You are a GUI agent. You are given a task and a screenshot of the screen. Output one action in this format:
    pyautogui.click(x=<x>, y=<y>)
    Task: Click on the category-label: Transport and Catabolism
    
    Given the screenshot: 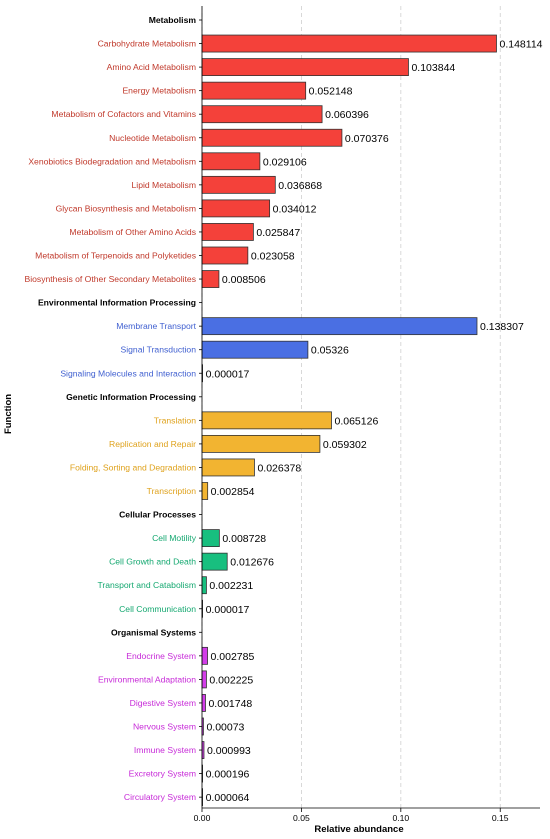 What is the action you would take?
    pyautogui.click(x=146, y=585)
    